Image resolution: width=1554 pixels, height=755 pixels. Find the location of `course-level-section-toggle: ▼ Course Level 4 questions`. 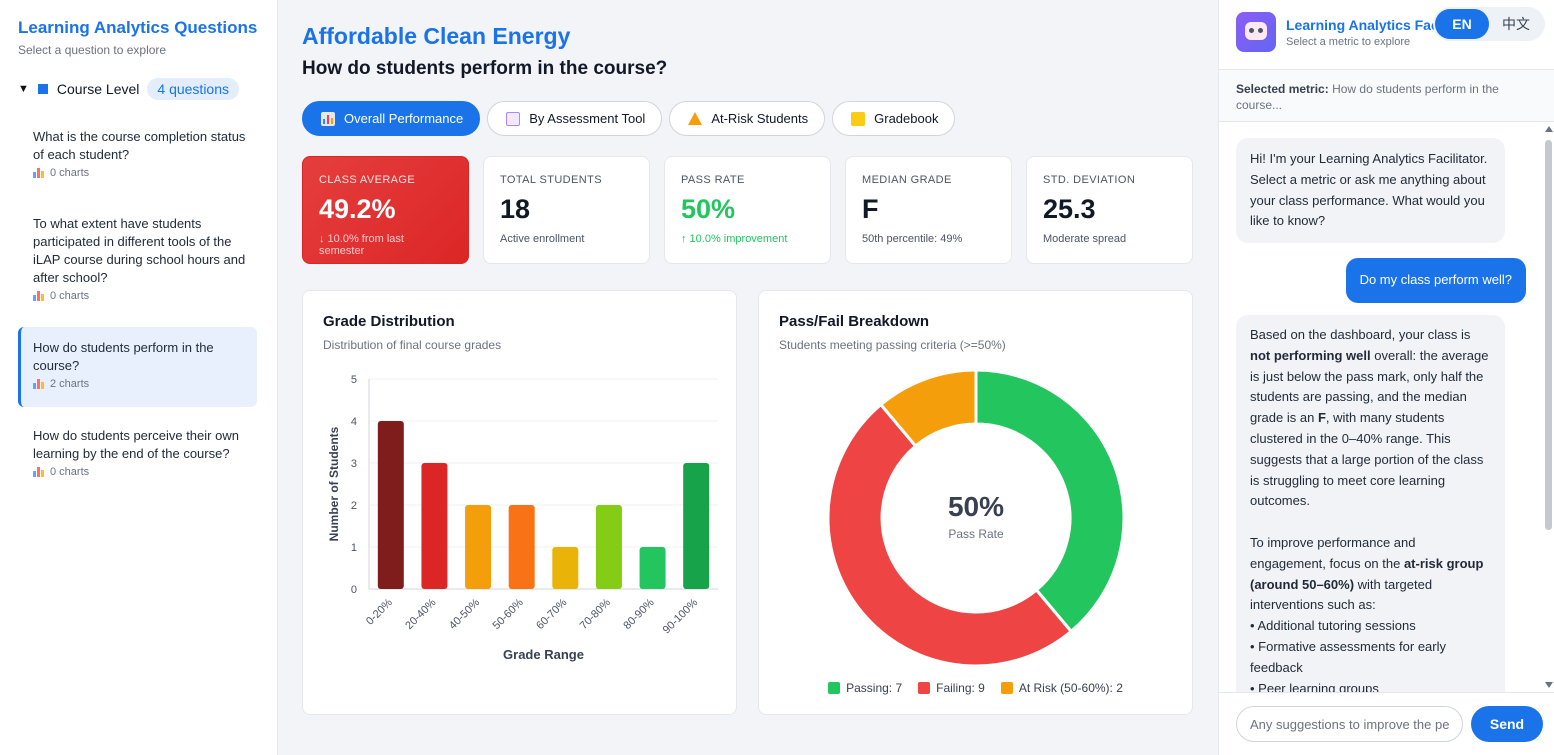

course-level-section-toggle: ▼ Course Level 4 questions is located at coordinates (128, 89).